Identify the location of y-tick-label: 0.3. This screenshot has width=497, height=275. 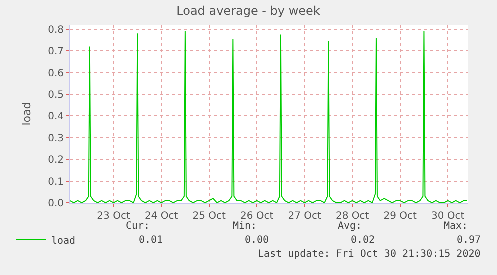
(56, 138).